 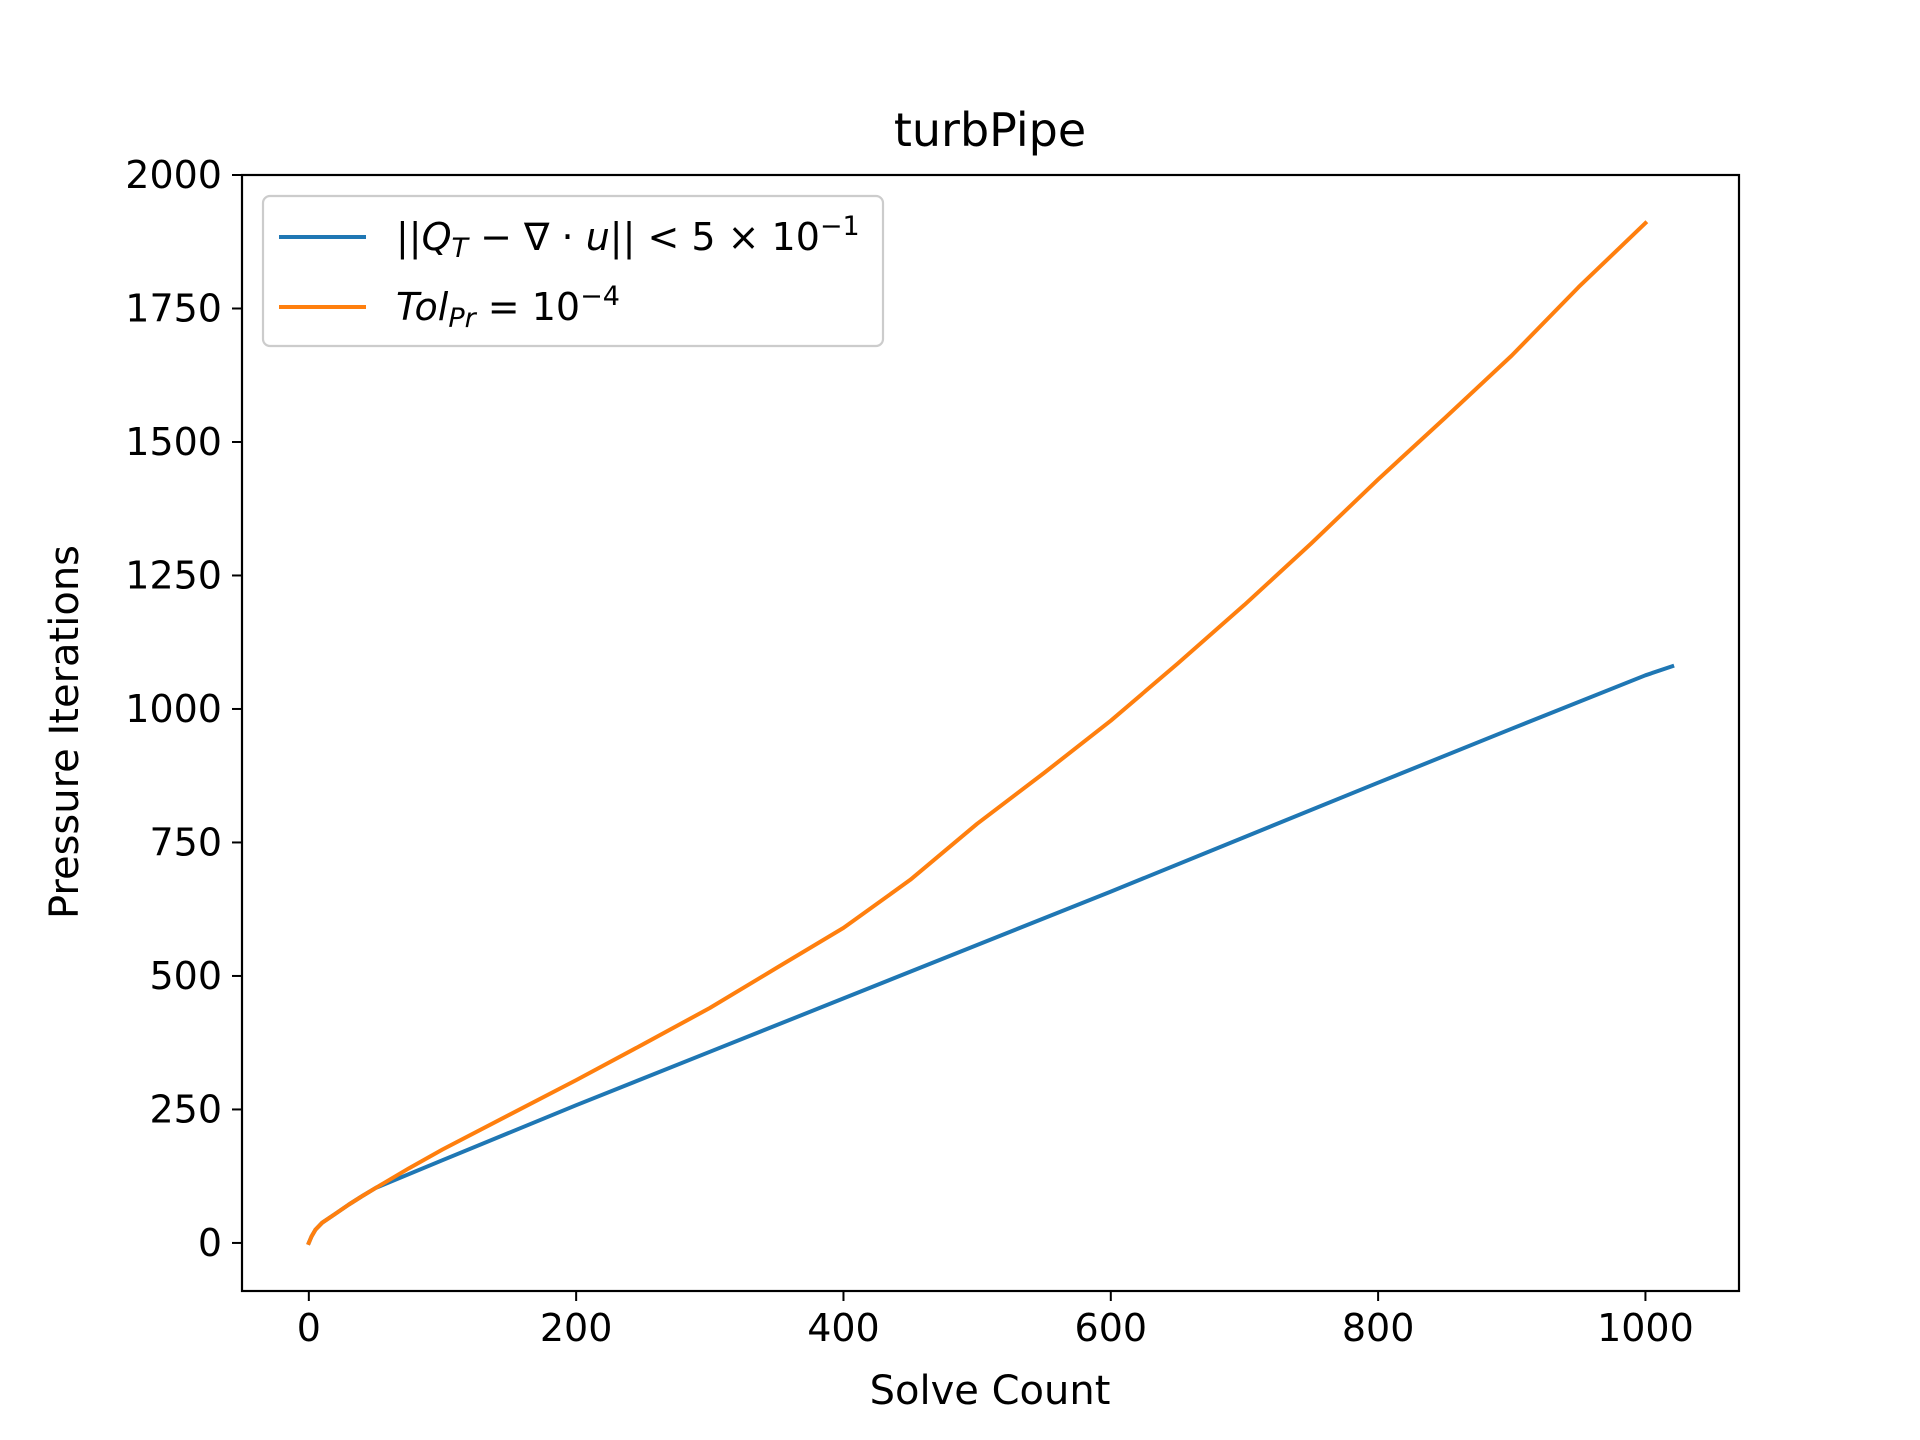 I want to click on x-tick-label: 600, so click(x=1111, y=1328).